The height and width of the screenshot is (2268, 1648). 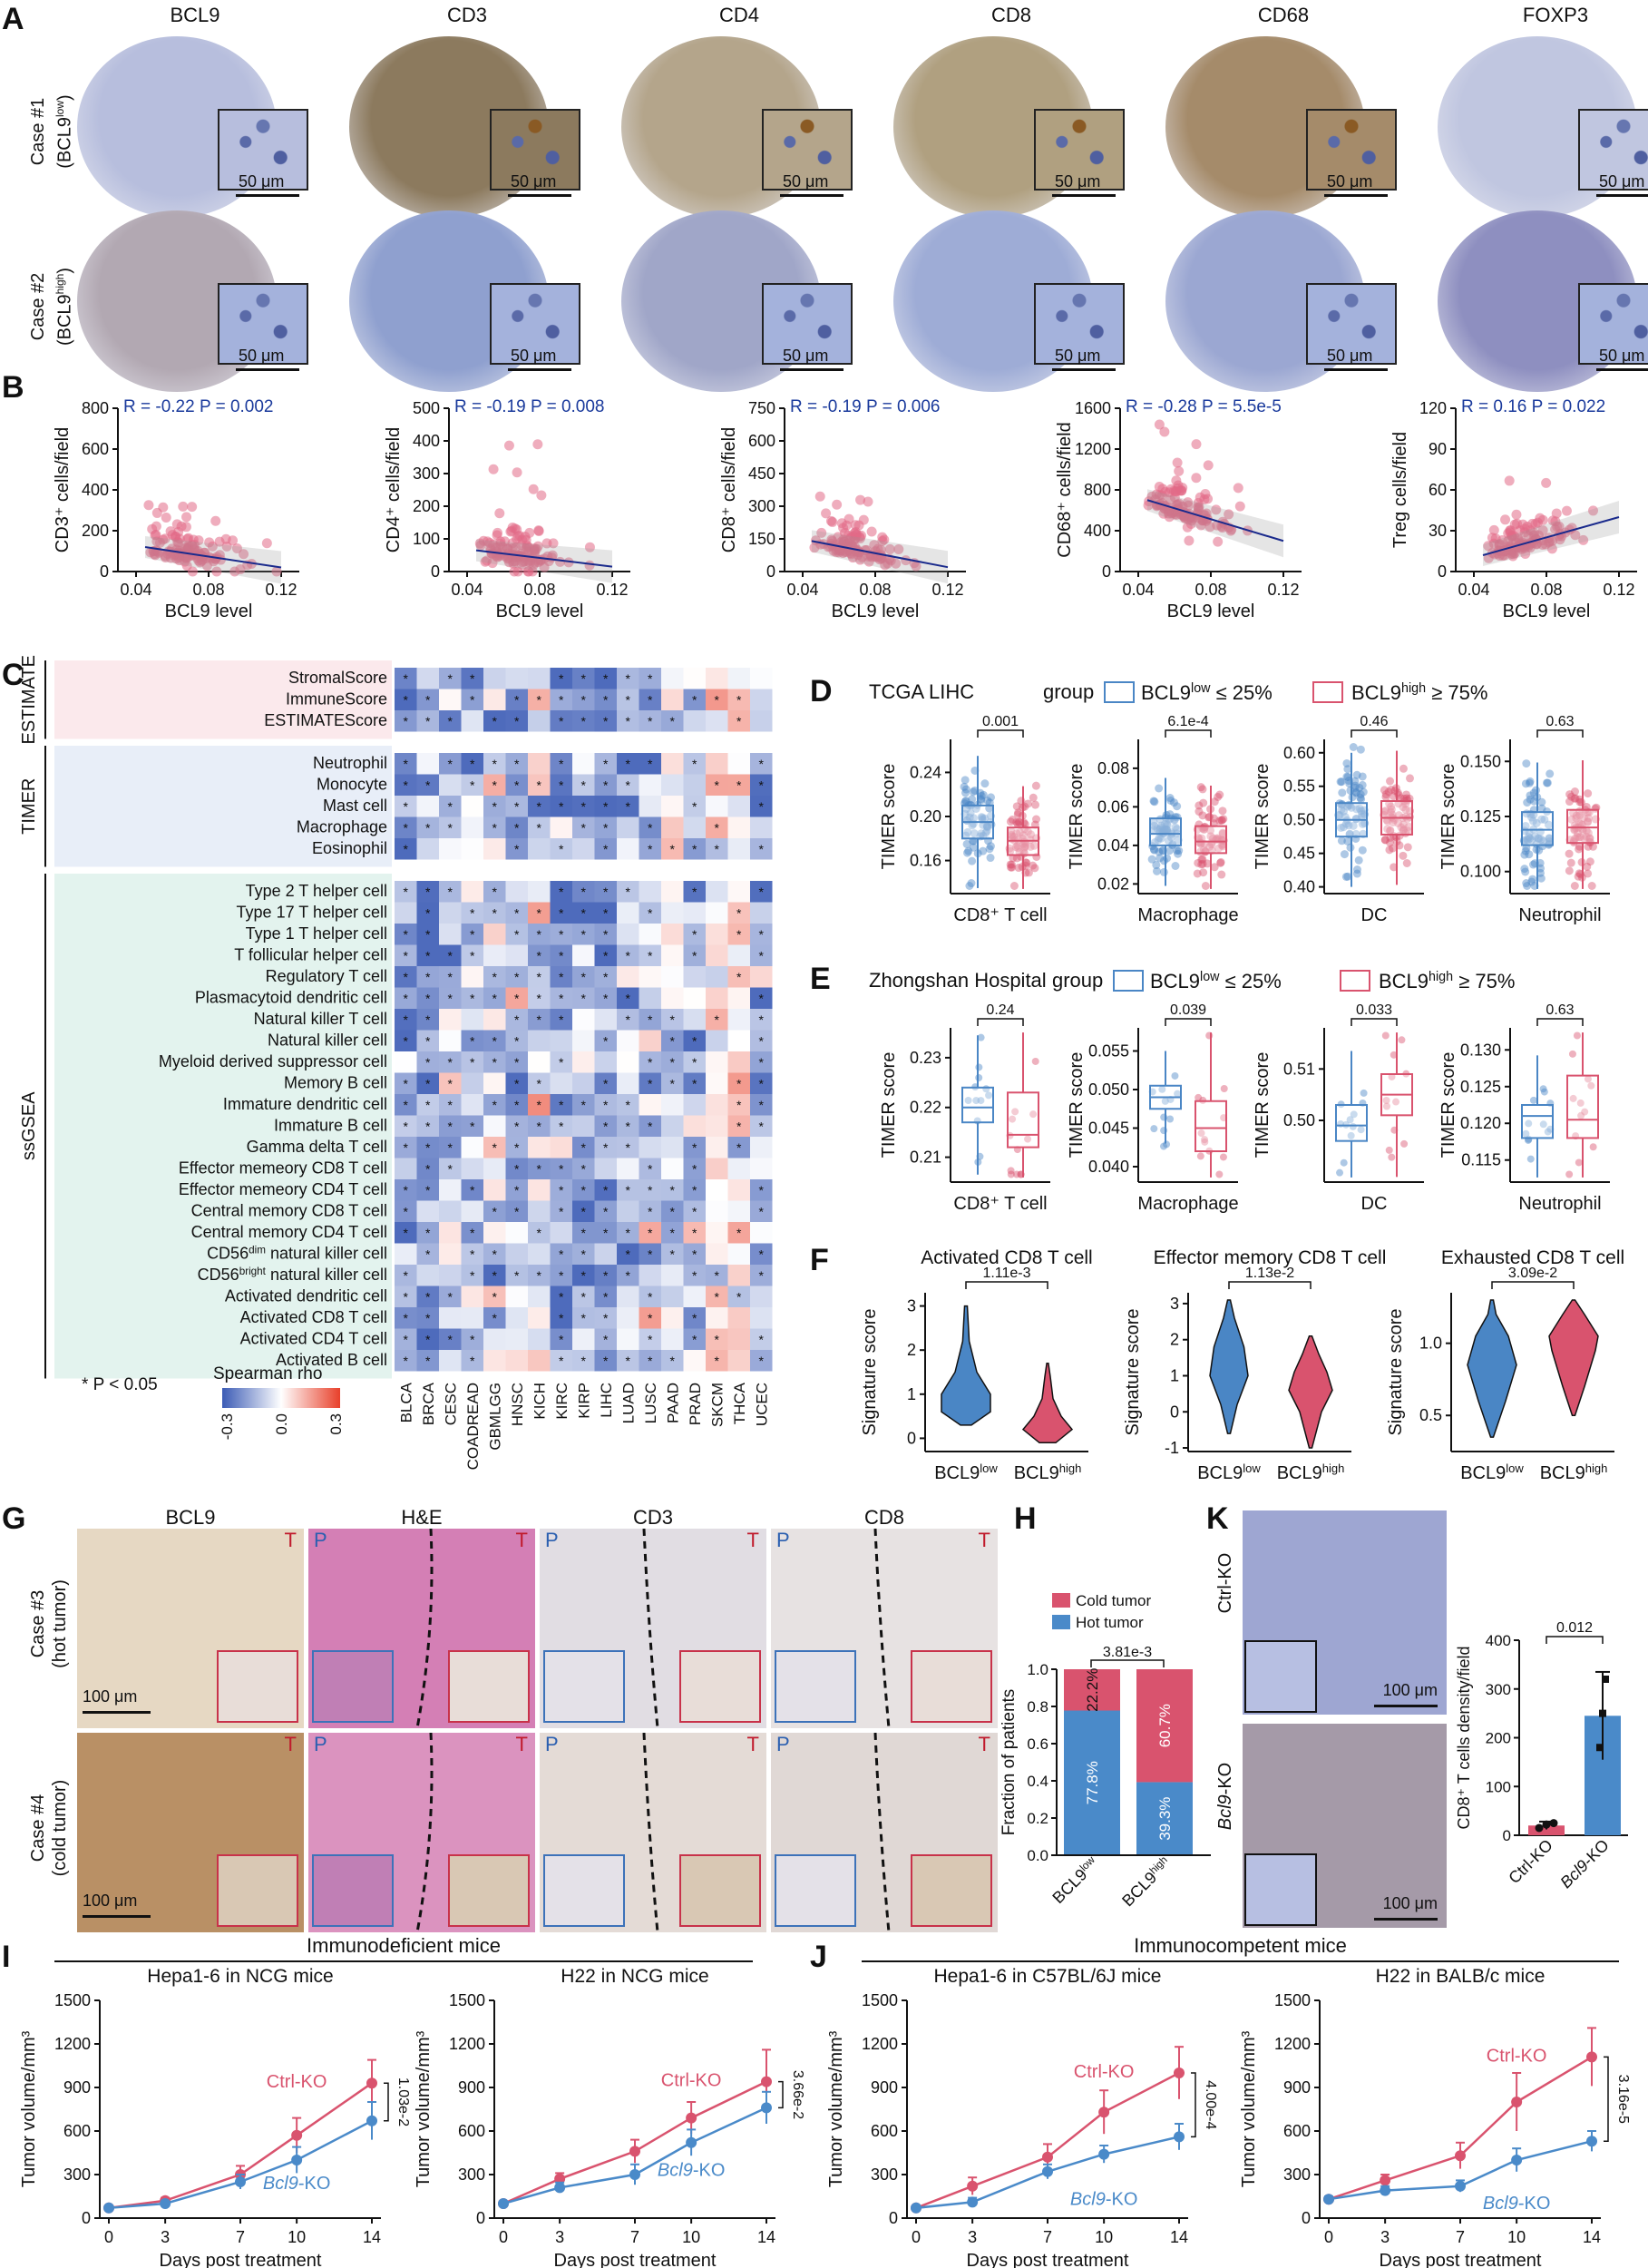 I want to click on magnified-inset, so click(x=263, y=324).